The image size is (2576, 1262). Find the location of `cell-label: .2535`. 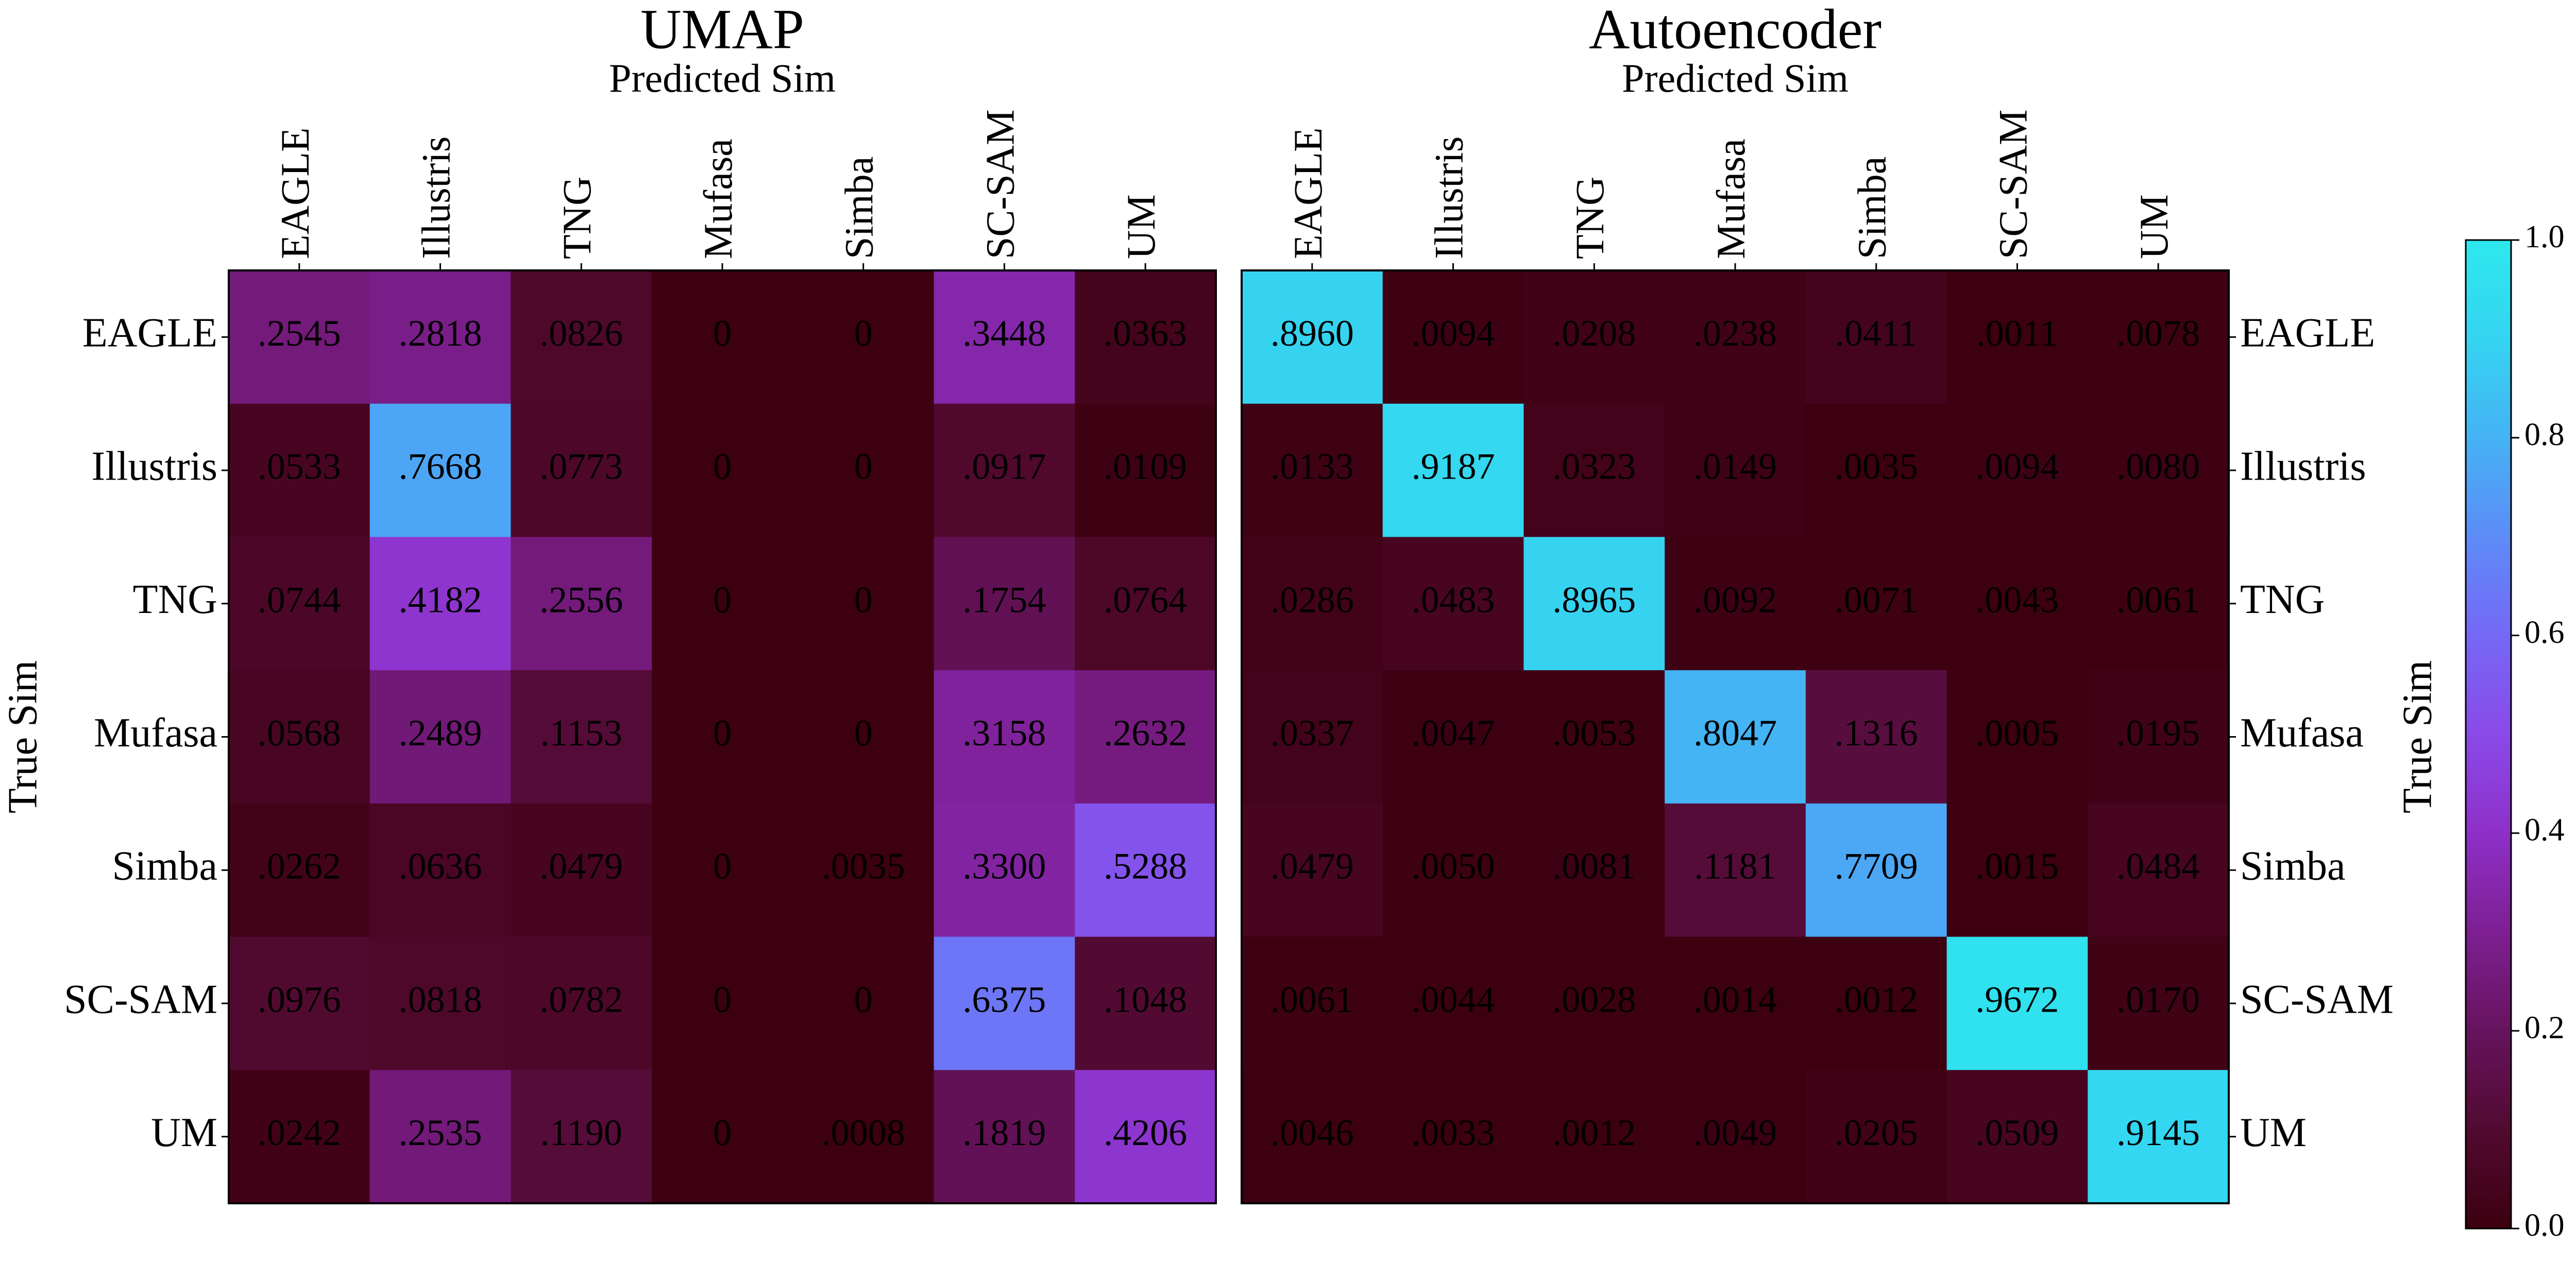

cell-label: .2535 is located at coordinates (440, 1132).